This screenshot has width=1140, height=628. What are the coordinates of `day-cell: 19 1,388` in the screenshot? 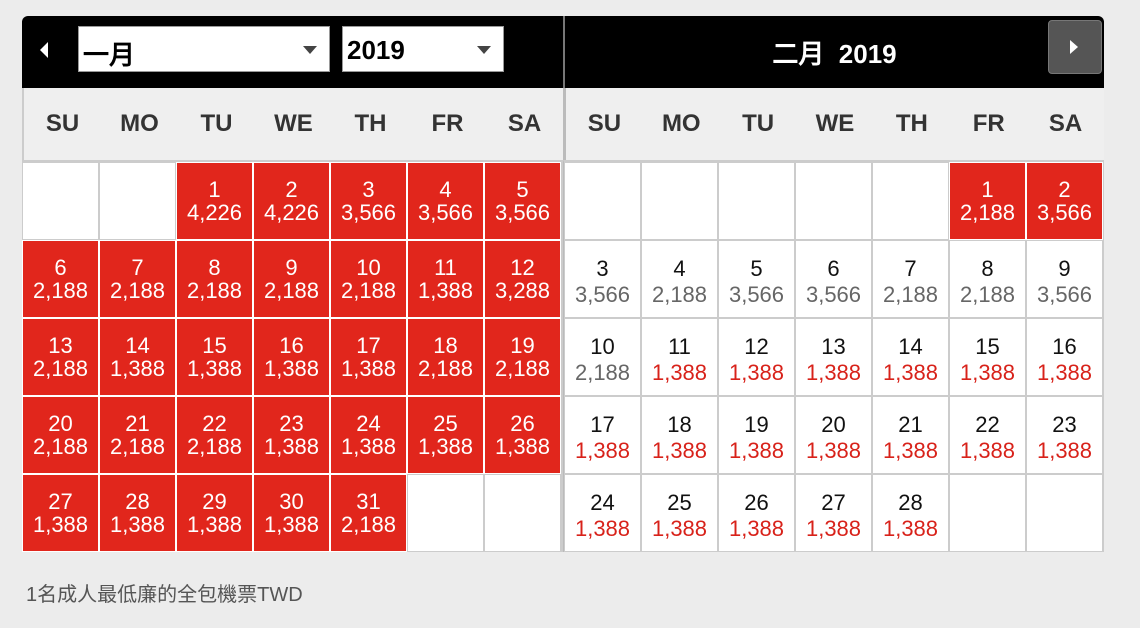 It's located at (756, 435).